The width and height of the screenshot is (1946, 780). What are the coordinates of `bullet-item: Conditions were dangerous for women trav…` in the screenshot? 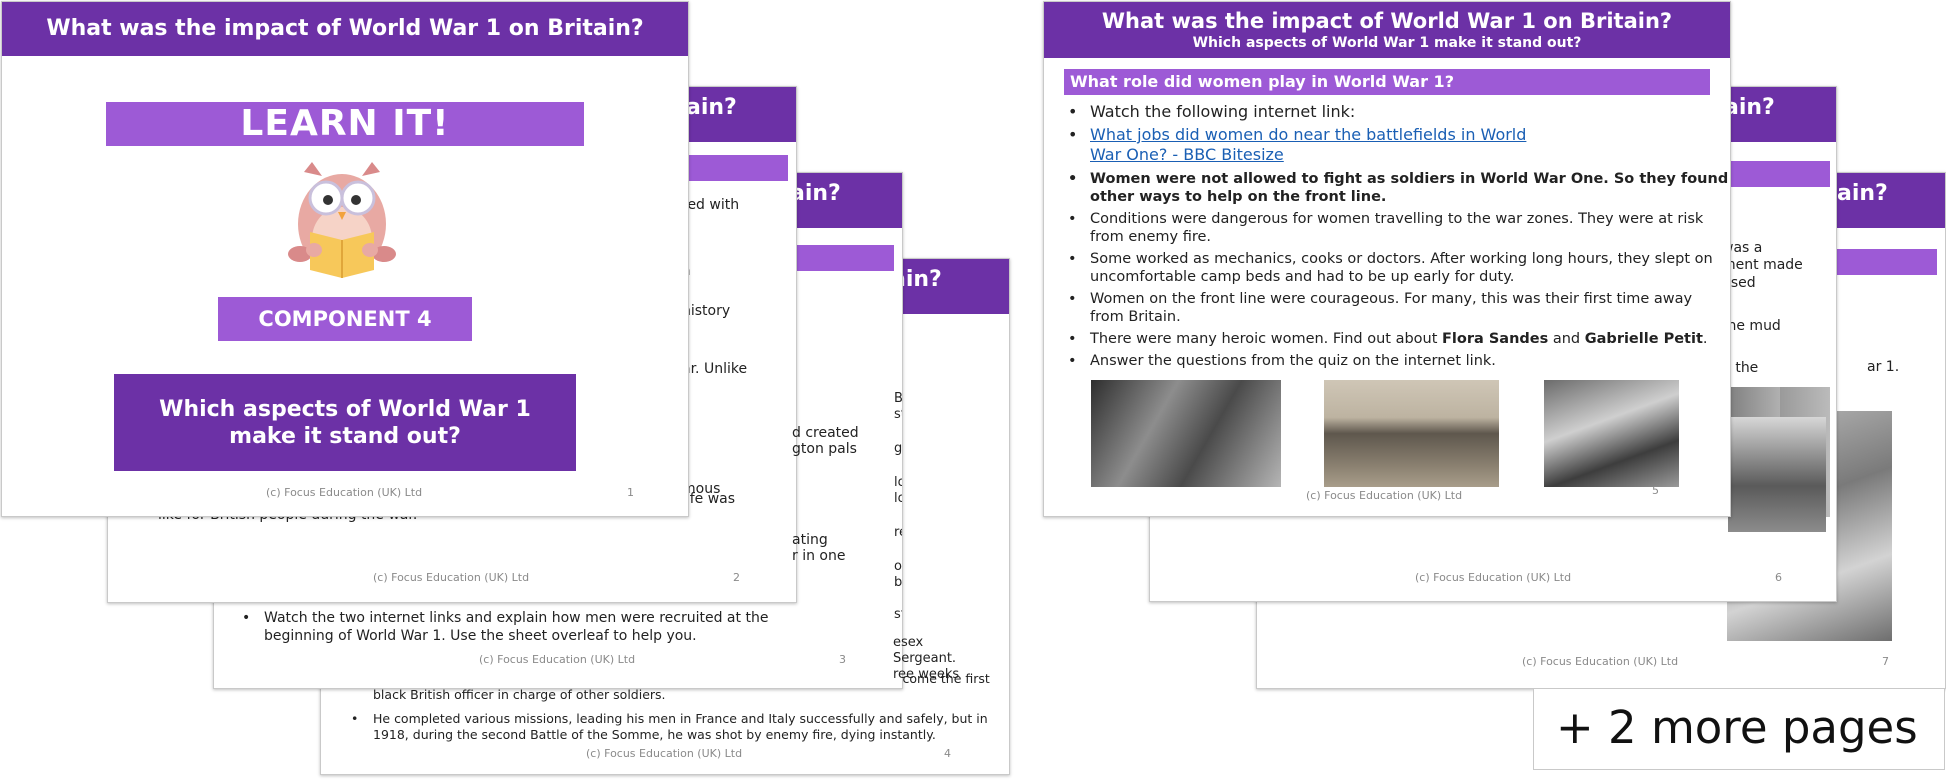 It's located at (1394, 228).